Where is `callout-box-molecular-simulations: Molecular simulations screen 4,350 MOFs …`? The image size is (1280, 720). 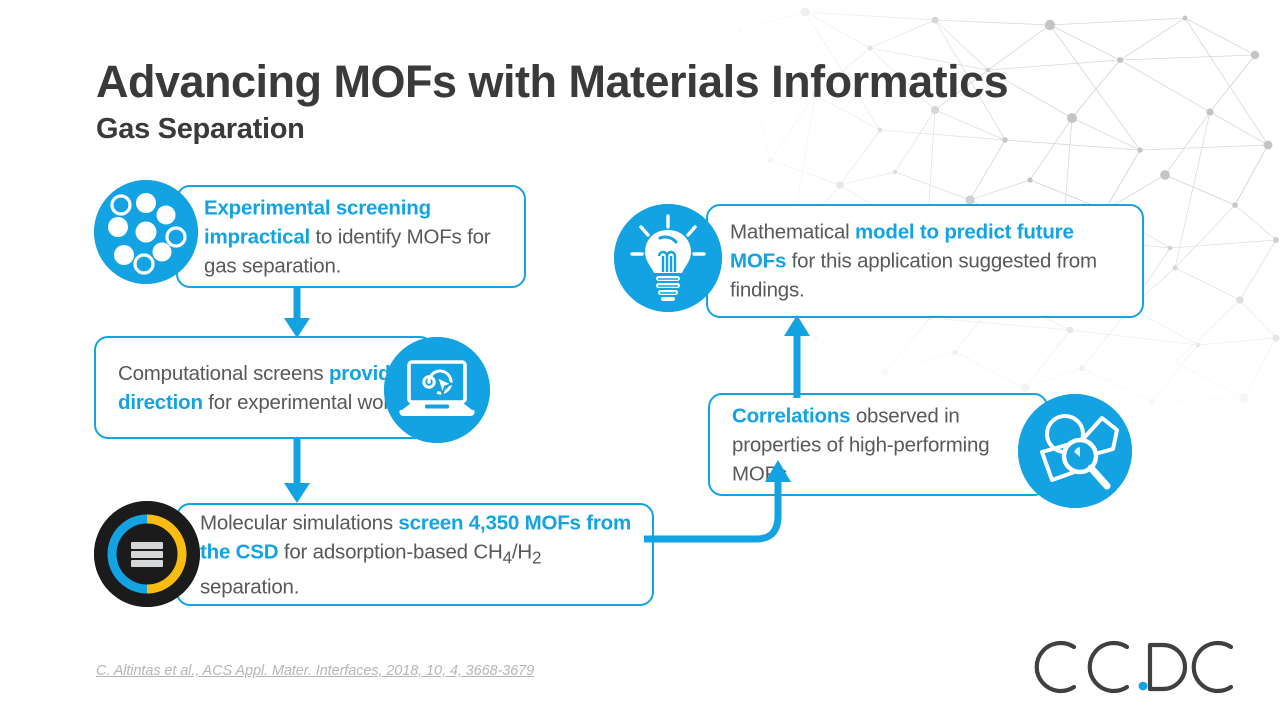 callout-box-molecular-simulations: Molecular simulations screen 4,350 MOFs … is located at coordinates (415, 554).